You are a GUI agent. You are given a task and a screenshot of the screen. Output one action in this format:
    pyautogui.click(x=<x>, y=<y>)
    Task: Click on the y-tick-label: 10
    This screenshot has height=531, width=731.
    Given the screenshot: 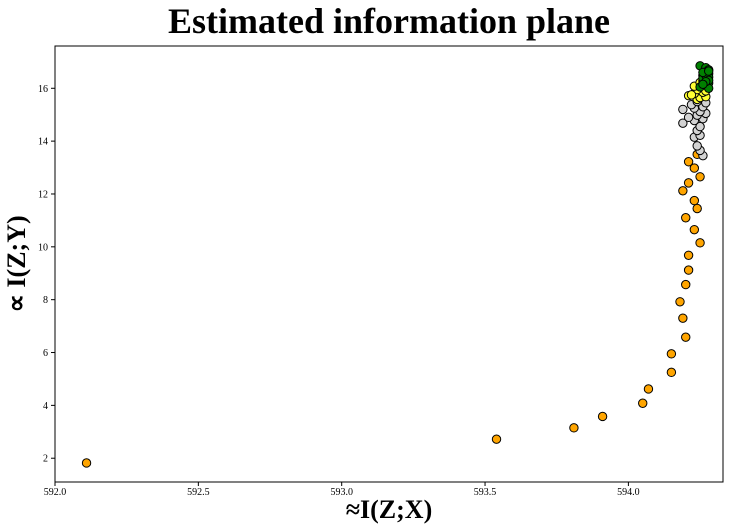 What is the action you would take?
    pyautogui.click(x=43, y=247)
    